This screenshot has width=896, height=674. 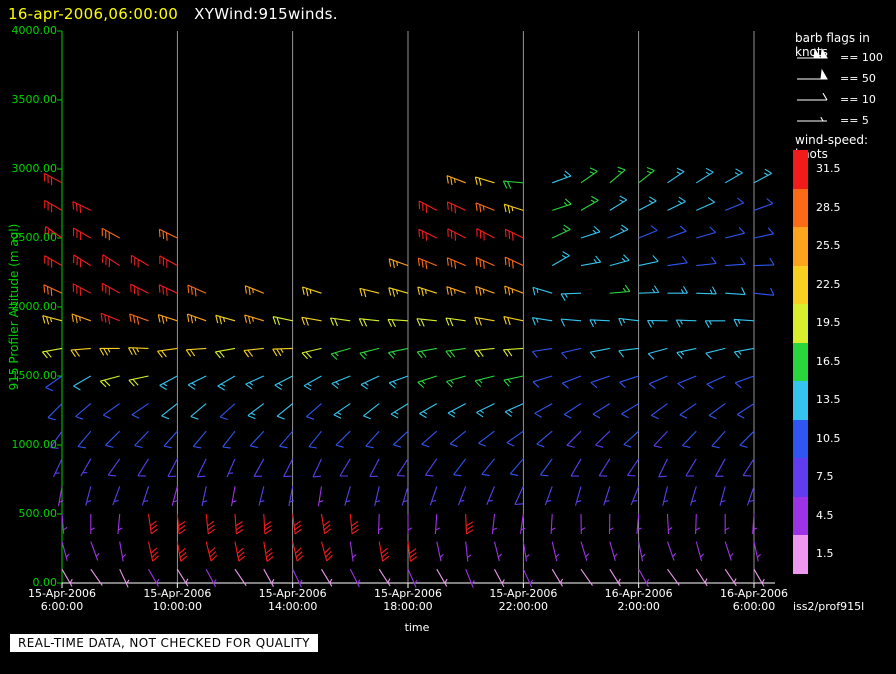 What do you see at coordinates (177, 600) in the screenshot?
I see `x-tick-label: 15-Apr-2006 10:00:00` at bounding box center [177, 600].